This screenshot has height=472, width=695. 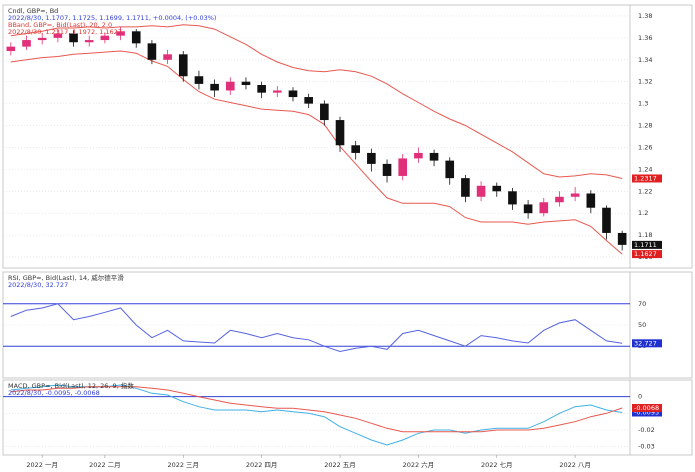 I want to click on price-tag-label: 1.2317, so click(x=645, y=178).